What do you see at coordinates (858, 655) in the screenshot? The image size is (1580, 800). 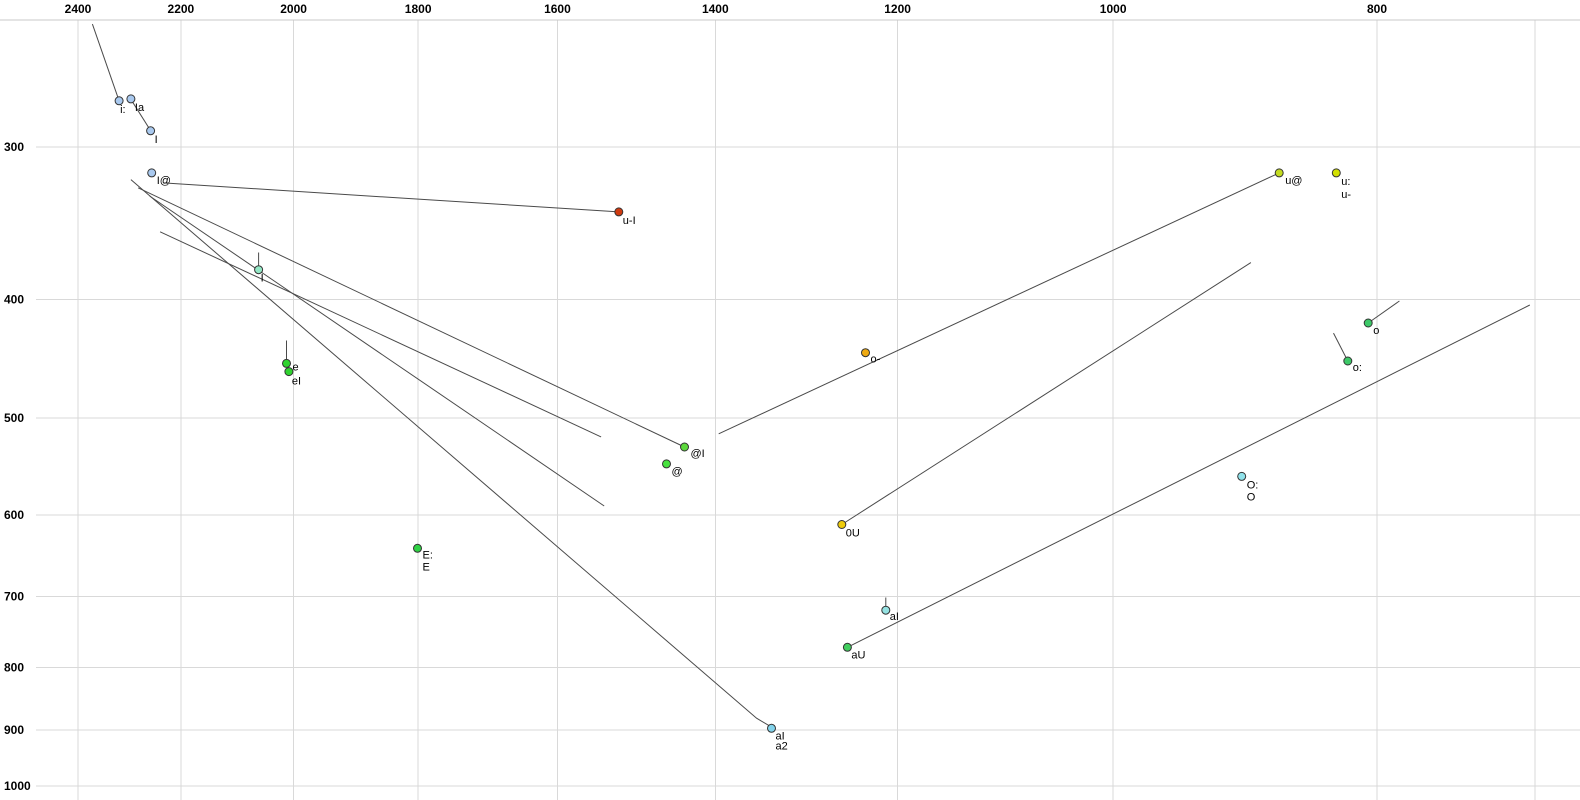 I see `vowel-label: aU` at bounding box center [858, 655].